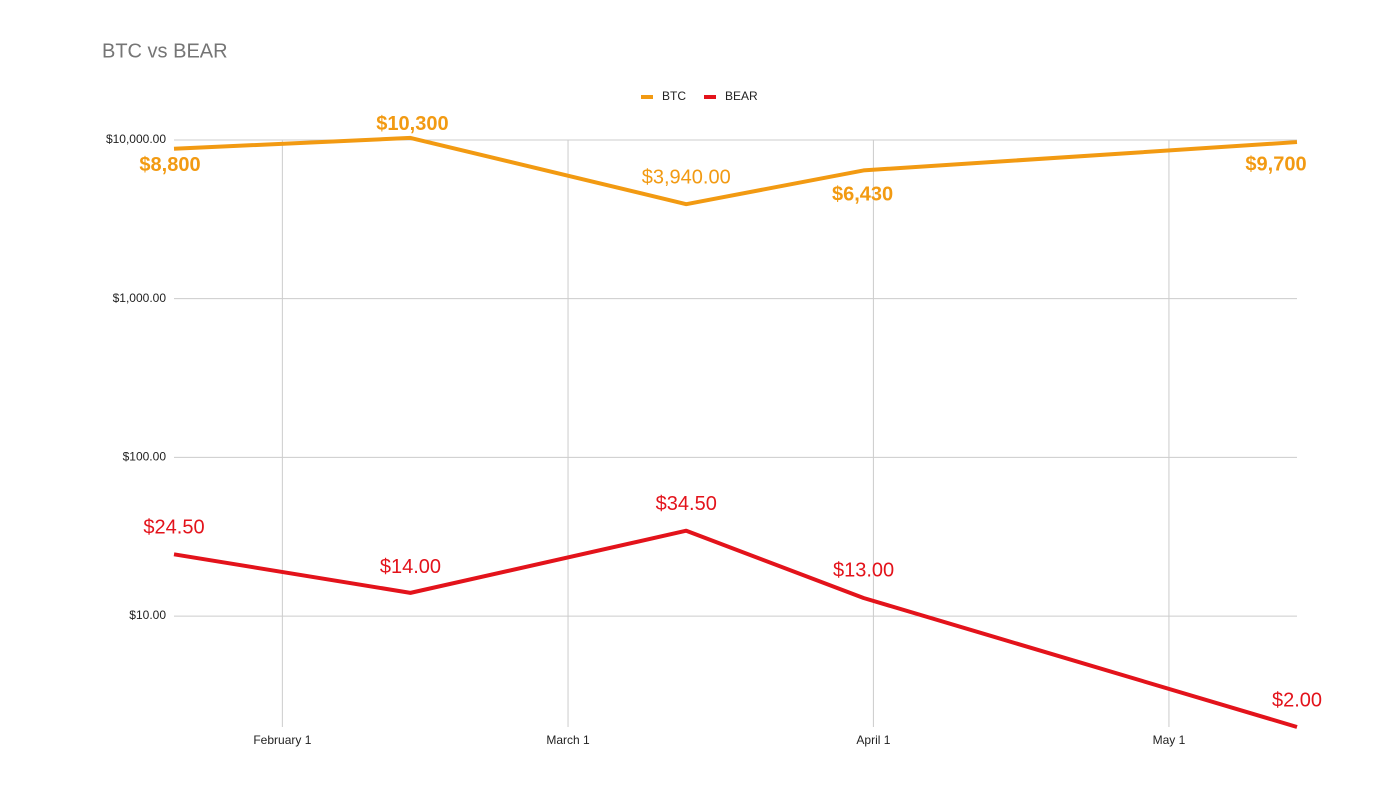 The image size is (1400, 793). Describe the element at coordinates (863, 570) in the screenshot. I see `data-label: $13.00` at that location.